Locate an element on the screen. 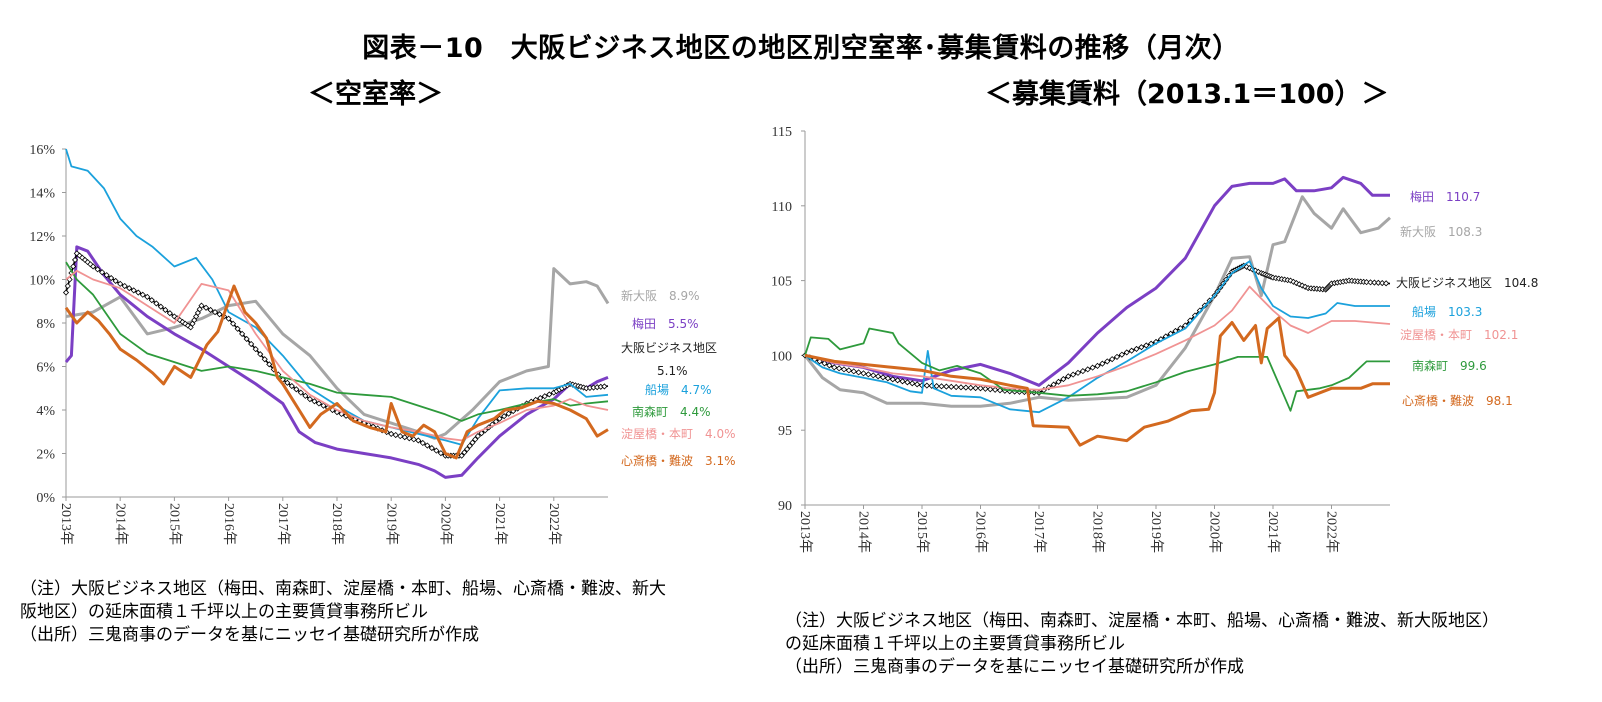 This screenshot has height=702, width=1602. vacancy-ytick-label: 2% is located at coordinates (45, 455).